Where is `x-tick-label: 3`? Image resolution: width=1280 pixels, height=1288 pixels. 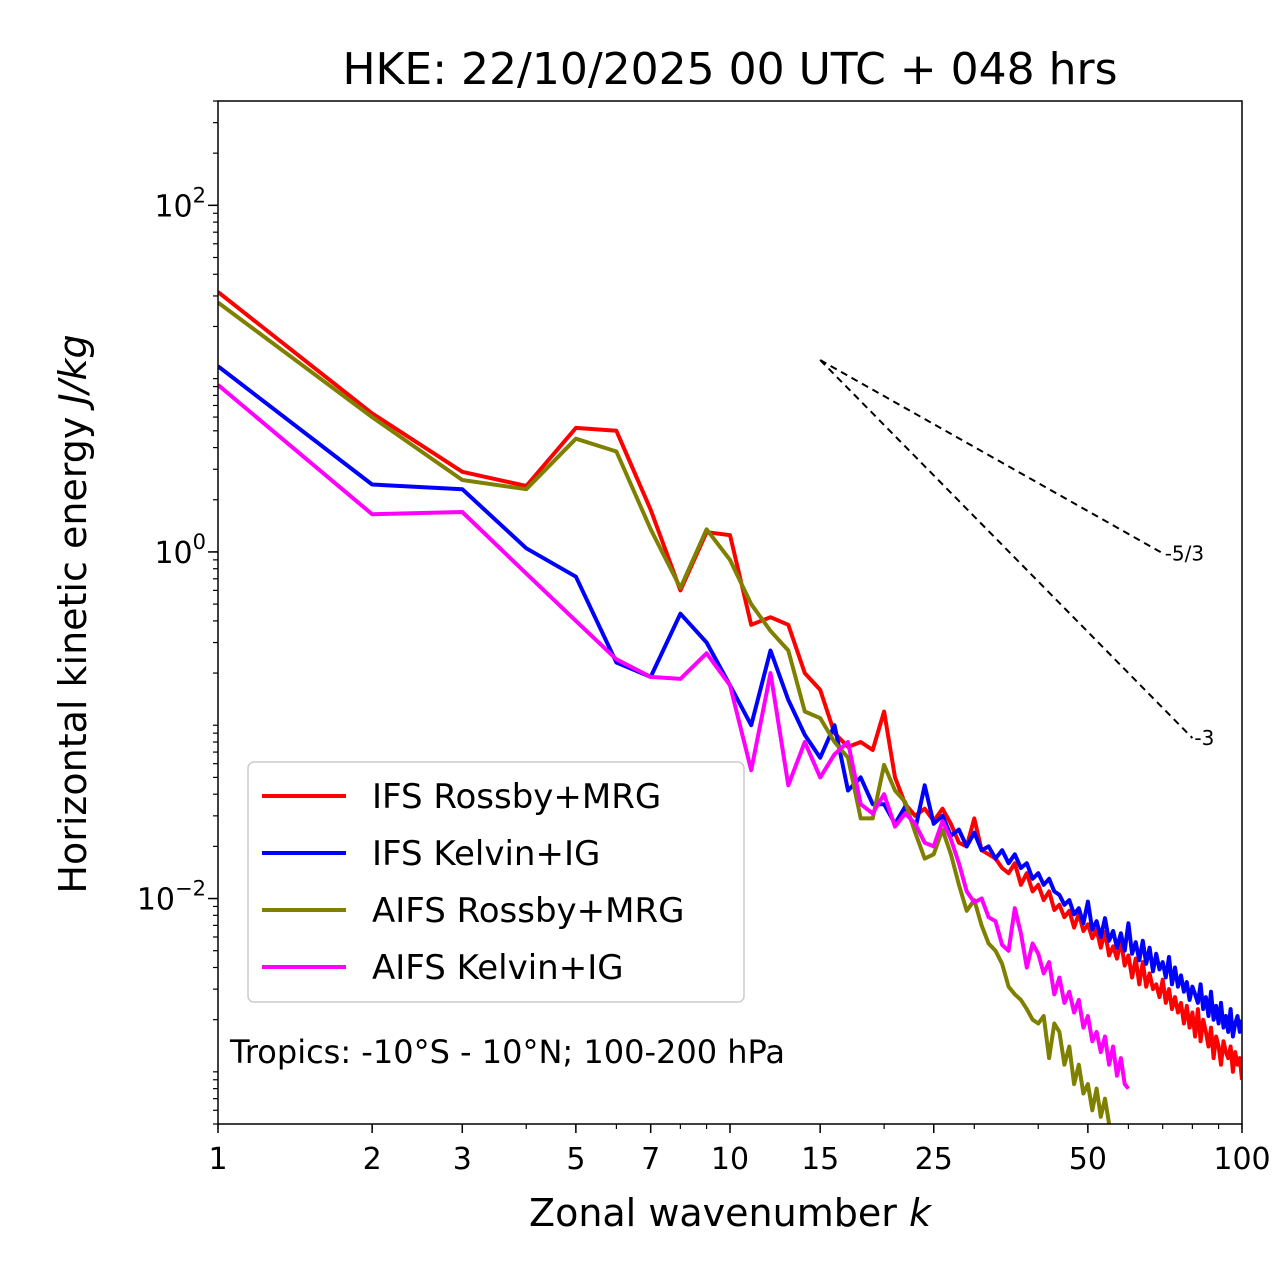
x-tick-label: 3 is located at coordinates (462, 1159).